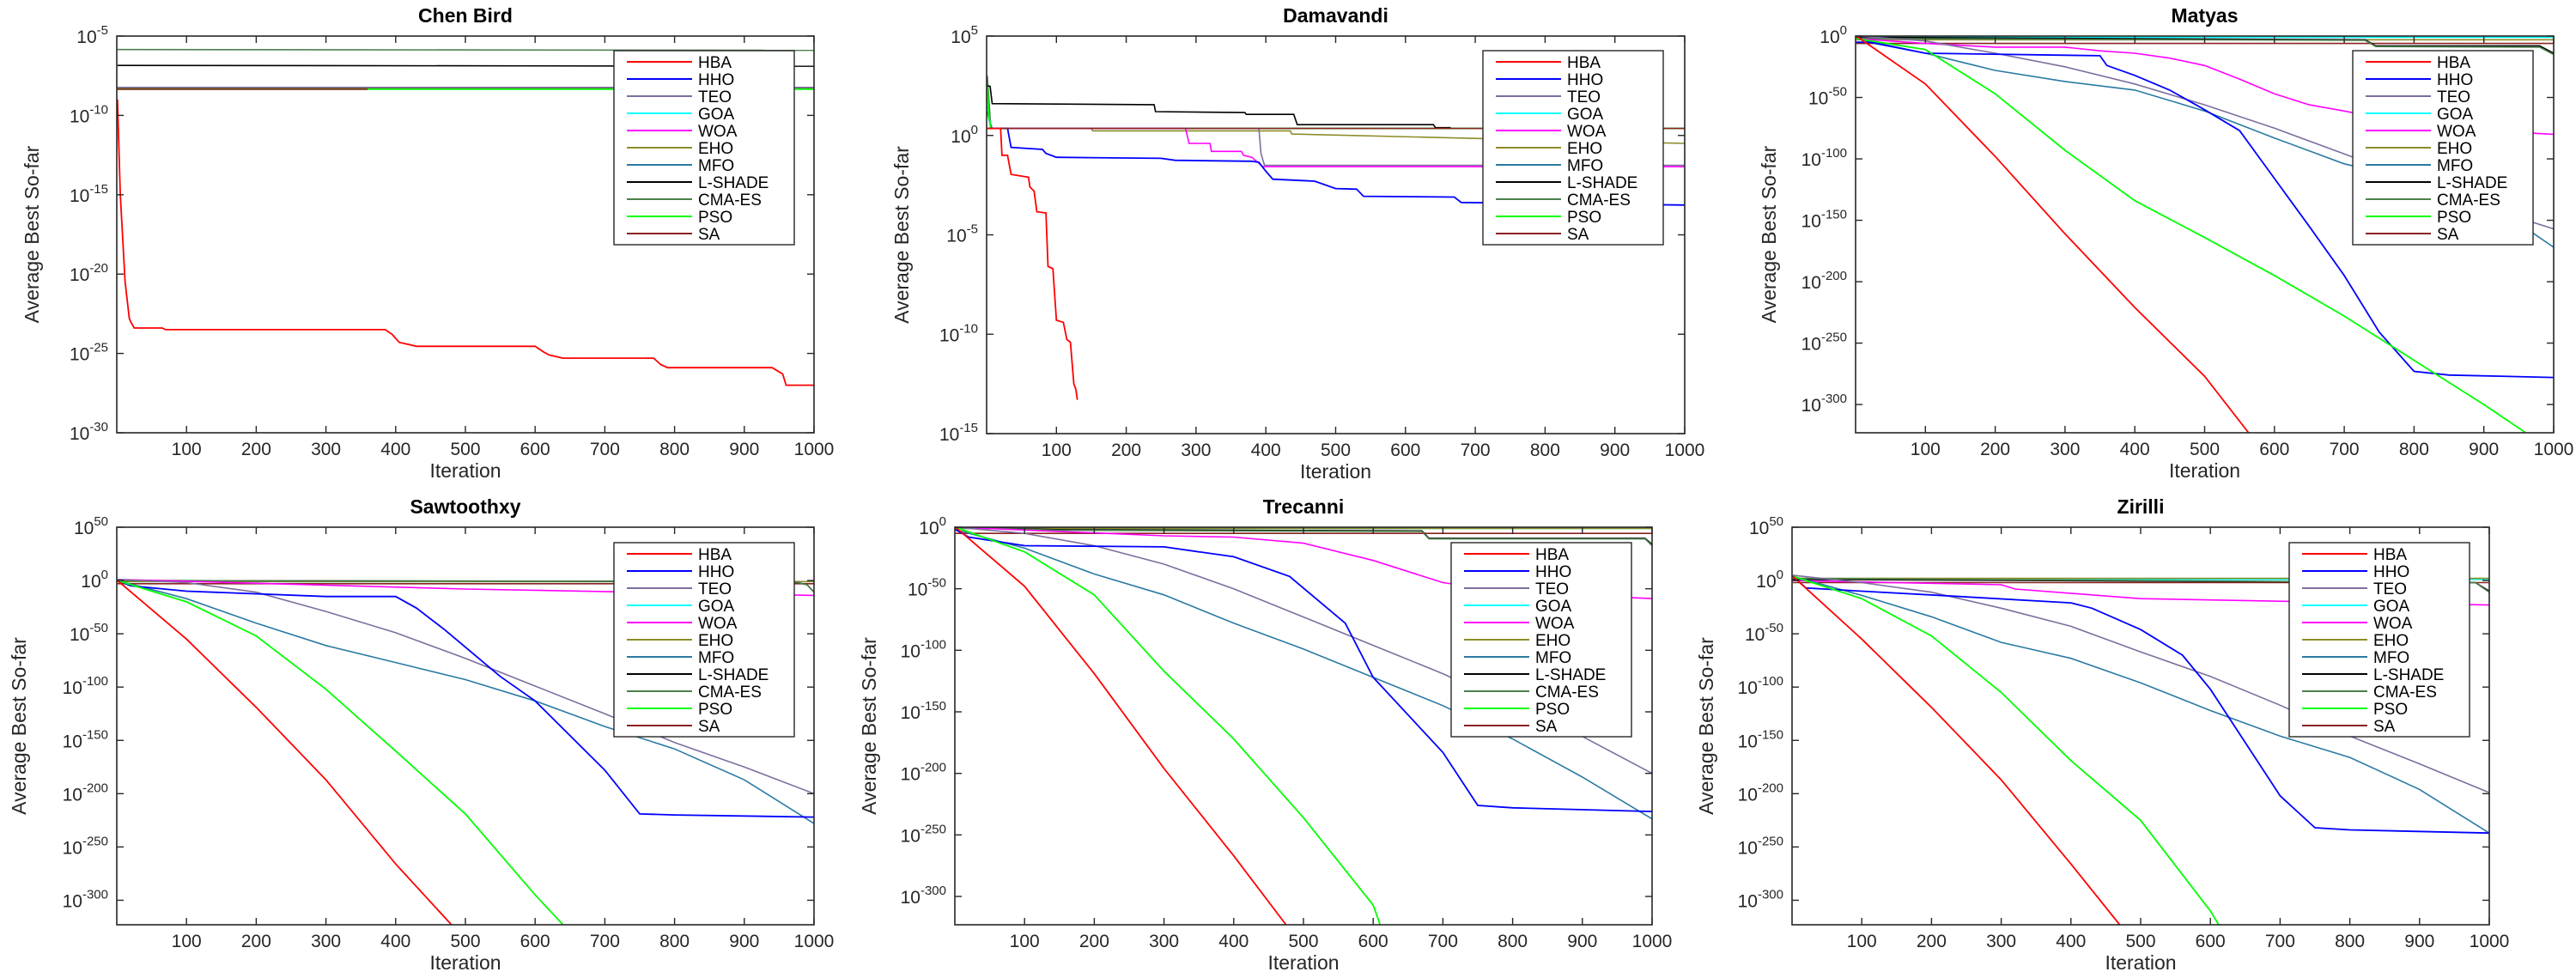  I want to click on chart-title: Sawtoothxy, so click(465, 506).